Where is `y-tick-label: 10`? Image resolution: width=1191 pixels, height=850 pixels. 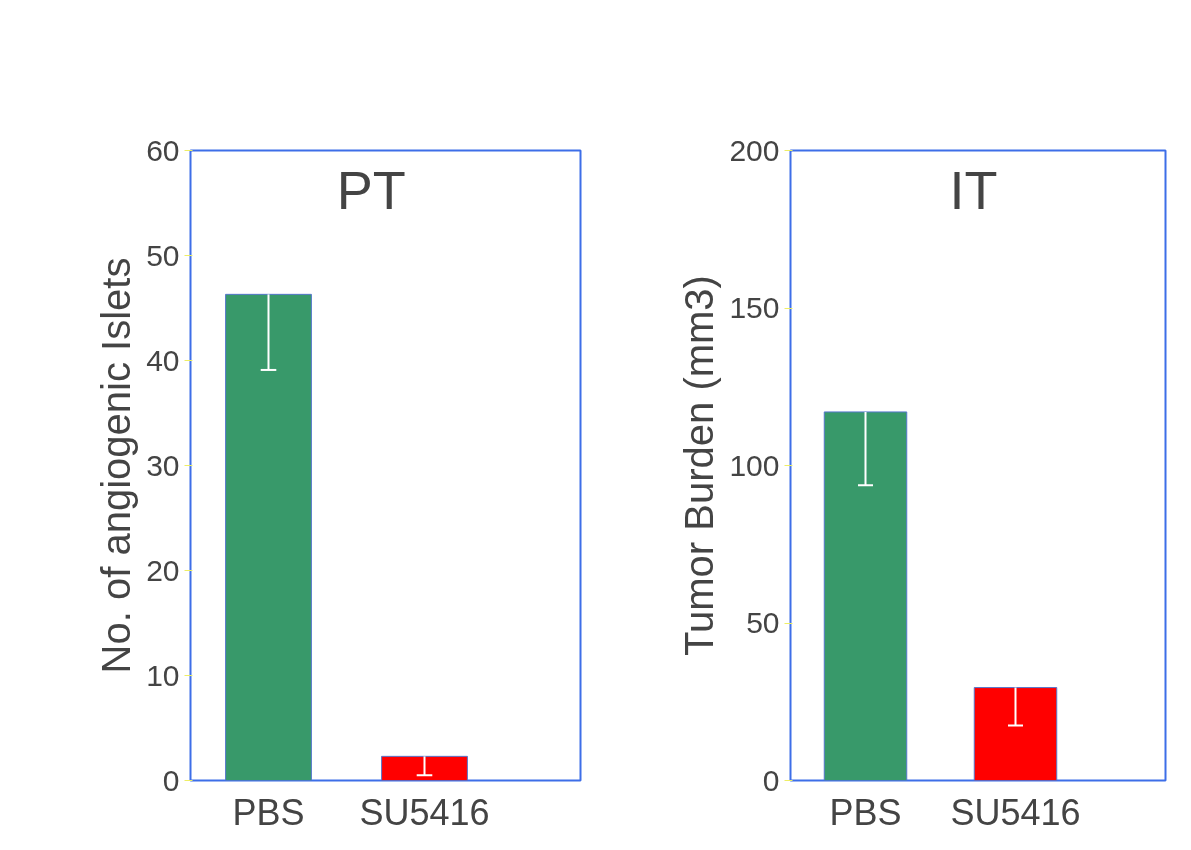
y-tick-label: 10 is located at coordinates (163, 675).